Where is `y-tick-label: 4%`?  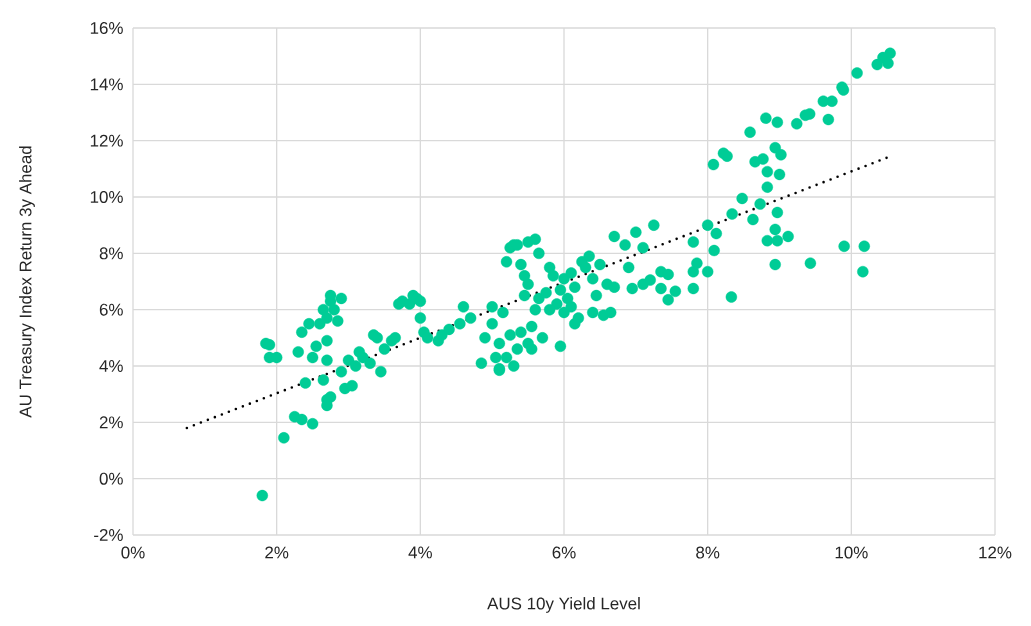
y-tick-label: 4% is located at coordinates (111, 366).